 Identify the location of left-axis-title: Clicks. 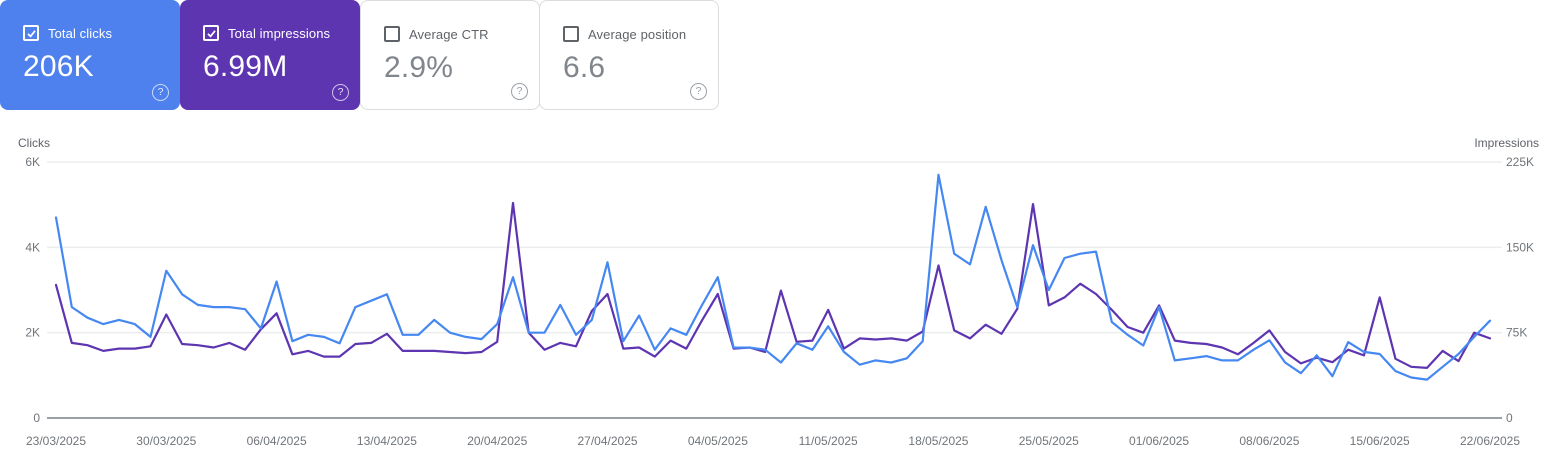
(34, 143).